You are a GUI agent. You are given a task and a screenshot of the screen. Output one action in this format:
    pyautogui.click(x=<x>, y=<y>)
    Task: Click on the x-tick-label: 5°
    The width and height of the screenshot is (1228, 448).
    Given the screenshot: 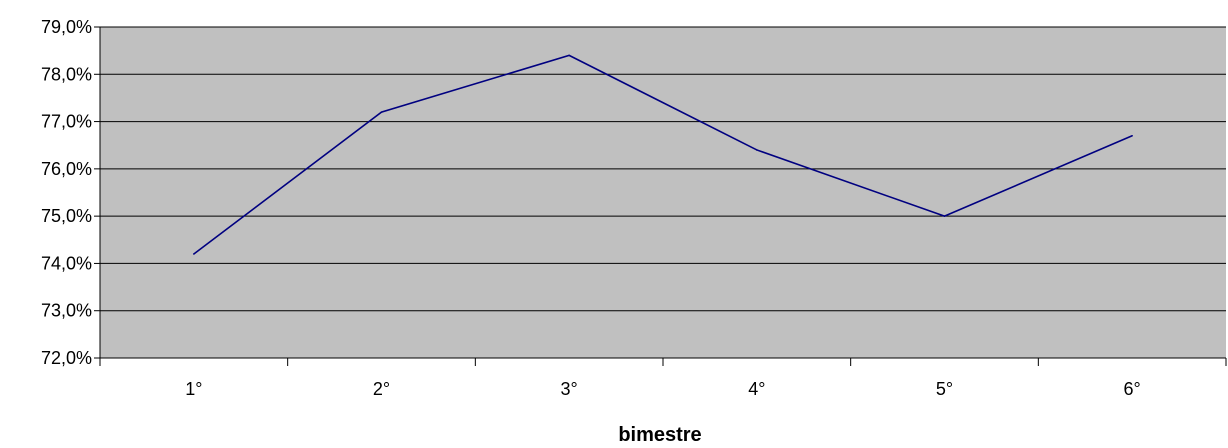 What is the action you would take?
    pyautogui.click(x=944, y=389)
    